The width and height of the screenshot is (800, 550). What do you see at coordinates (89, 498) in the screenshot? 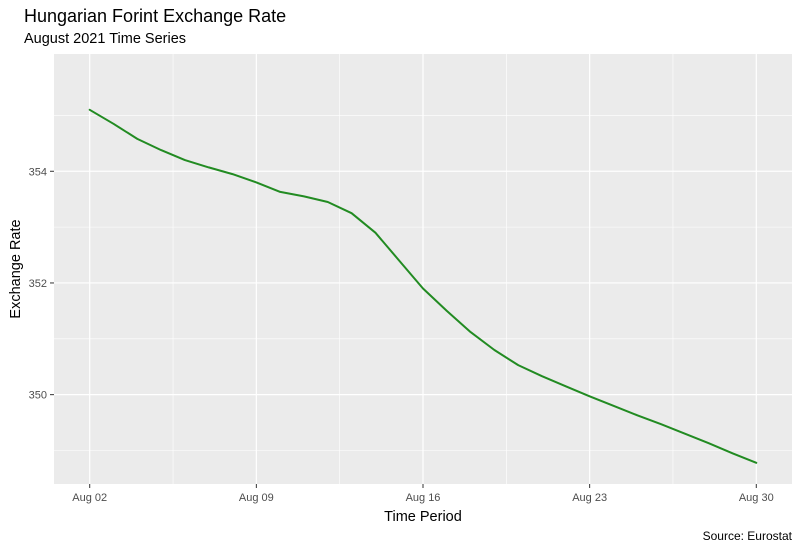
I see `x-tick-label: Aug 02` at bounding box center [89, 498].